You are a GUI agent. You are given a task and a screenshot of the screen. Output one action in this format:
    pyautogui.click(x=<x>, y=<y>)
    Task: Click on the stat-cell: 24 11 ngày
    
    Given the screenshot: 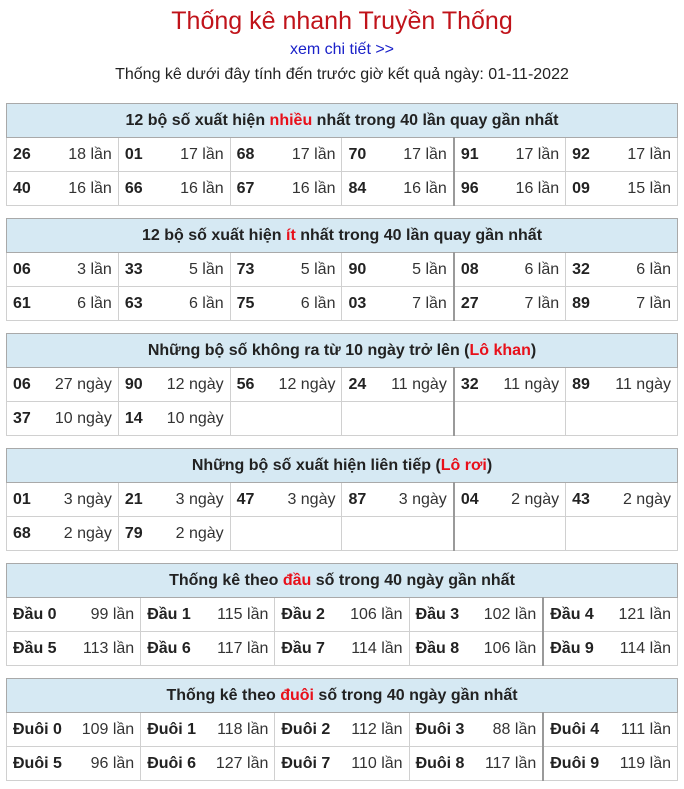 What is the action you would take?
    pyautogui.click(x=398, y=384)
    